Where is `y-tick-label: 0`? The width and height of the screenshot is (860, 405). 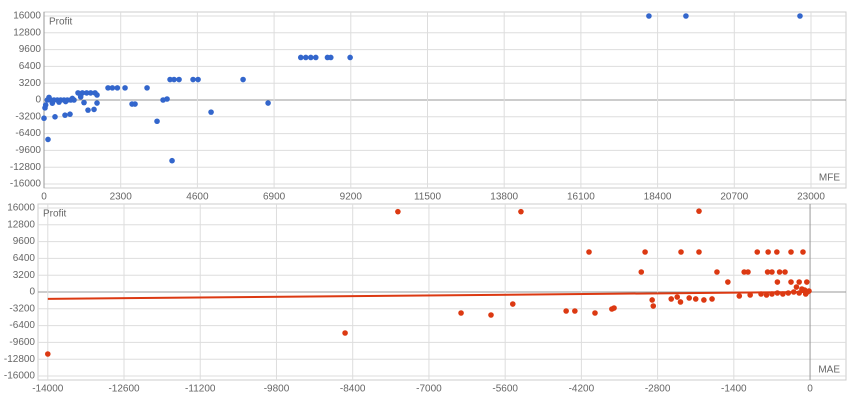 y-tick-label: 0 is located at coordinates (32, 292).